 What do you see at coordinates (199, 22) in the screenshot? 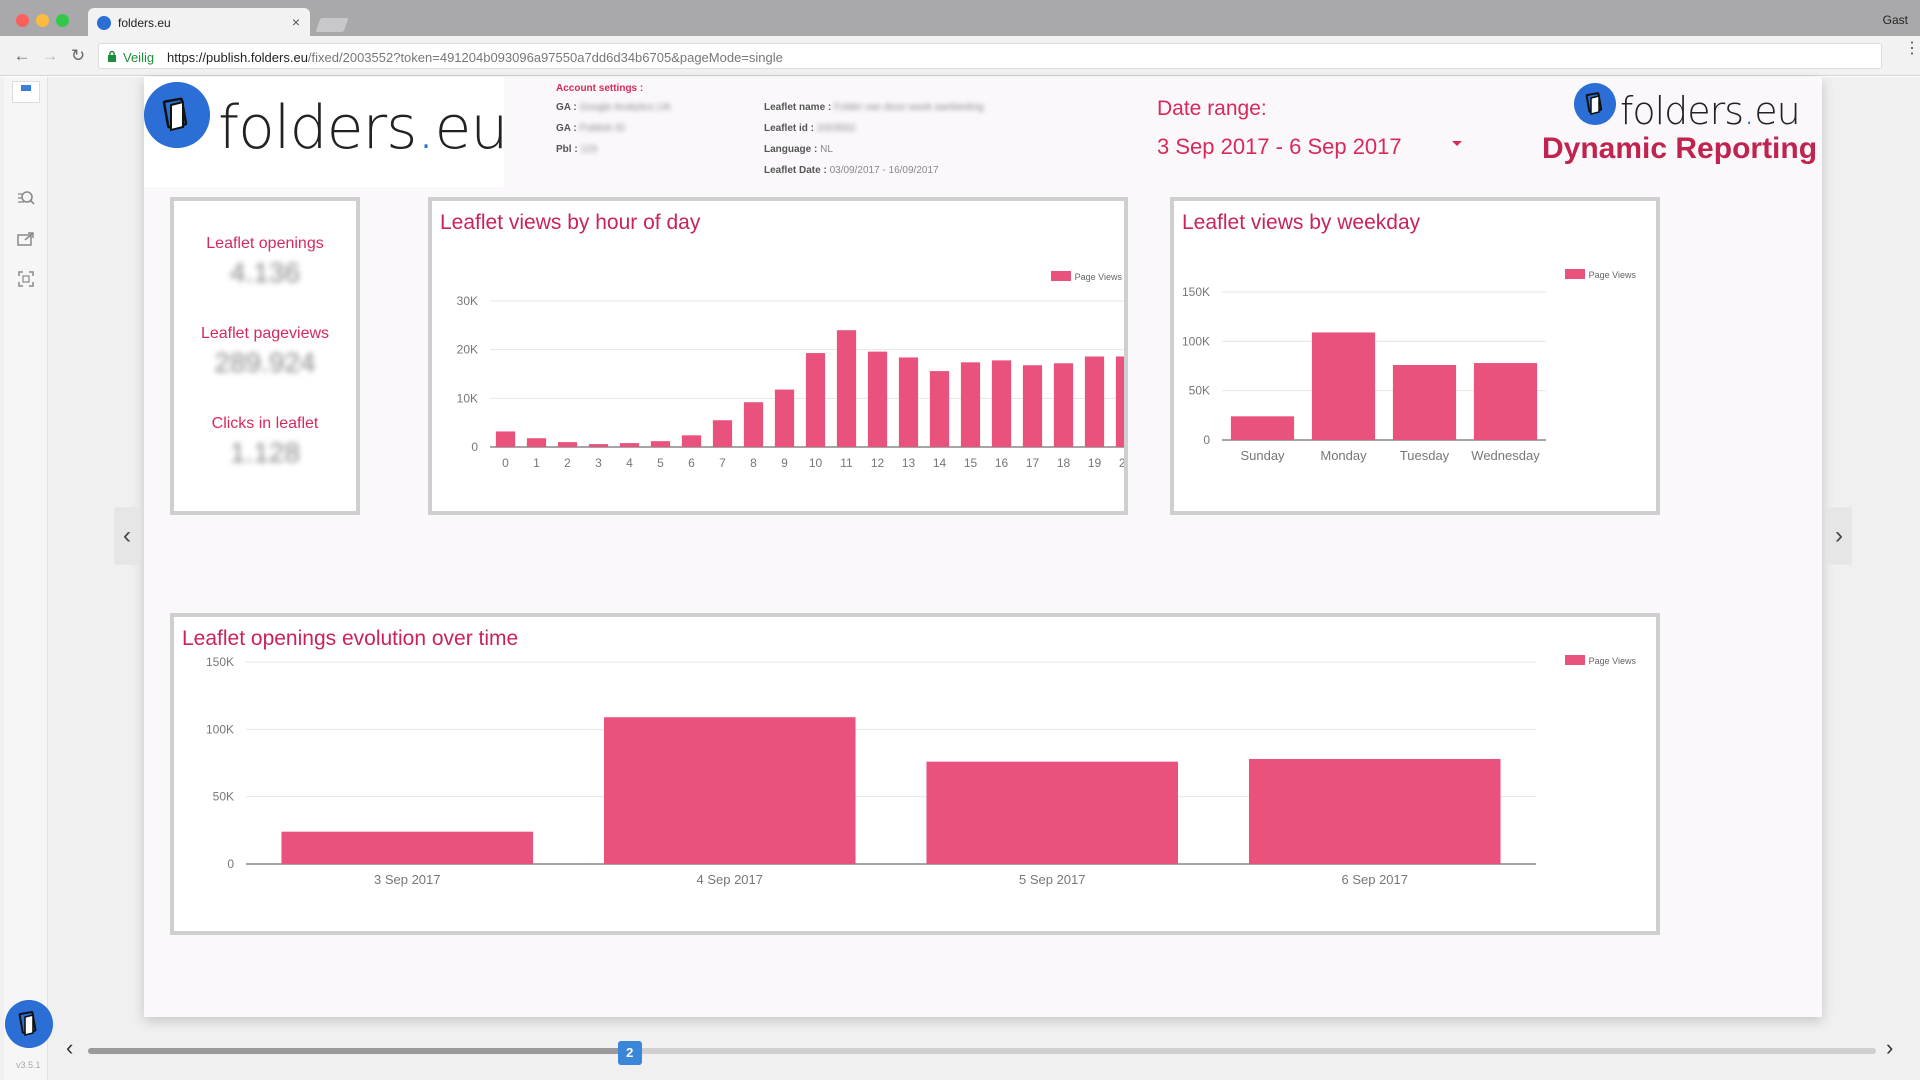
I see `browser-tab: folders.eu ×` at bounding box center [199, 22].